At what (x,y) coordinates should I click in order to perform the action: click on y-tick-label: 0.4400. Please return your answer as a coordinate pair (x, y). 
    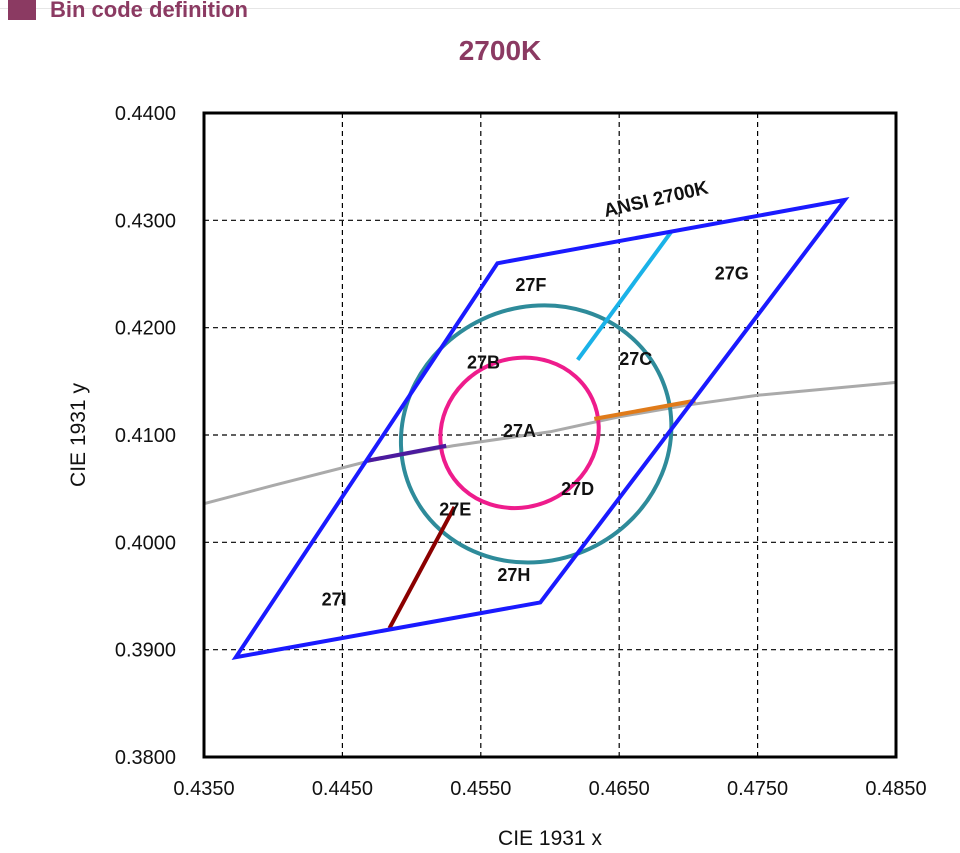
    Looking at the image, I should click on (145, 114).